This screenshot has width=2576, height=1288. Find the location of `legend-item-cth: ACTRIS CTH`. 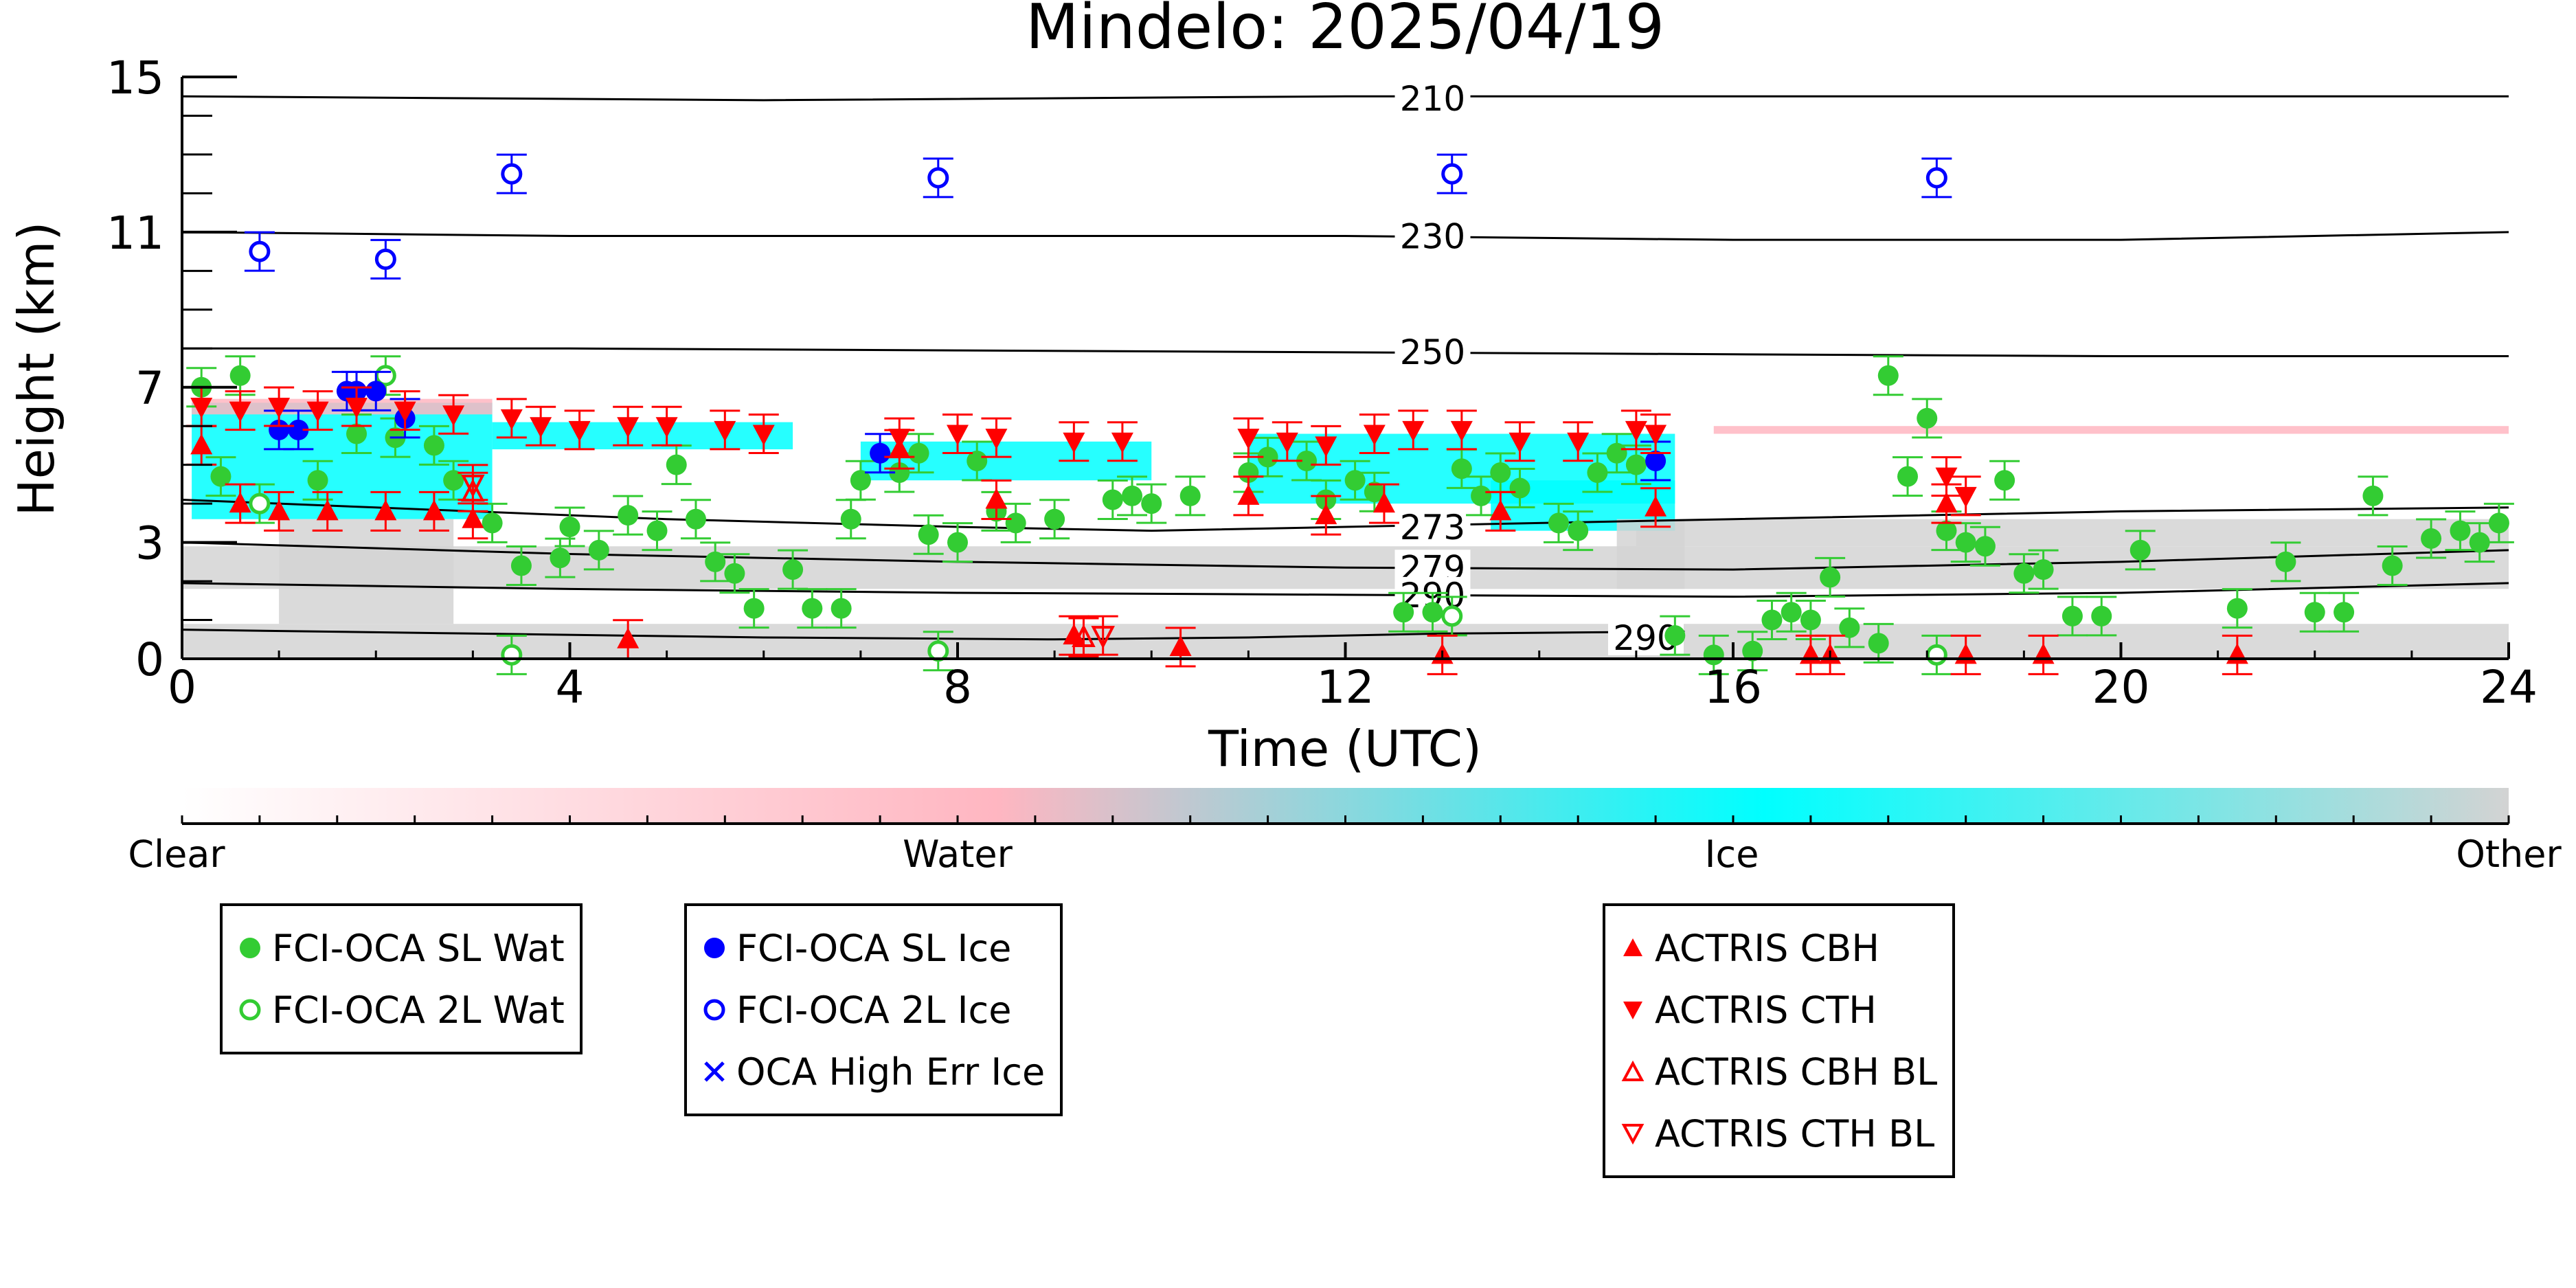

legend-item-cth: ACTRIS CTH is located at coordinates (1778, 1010).